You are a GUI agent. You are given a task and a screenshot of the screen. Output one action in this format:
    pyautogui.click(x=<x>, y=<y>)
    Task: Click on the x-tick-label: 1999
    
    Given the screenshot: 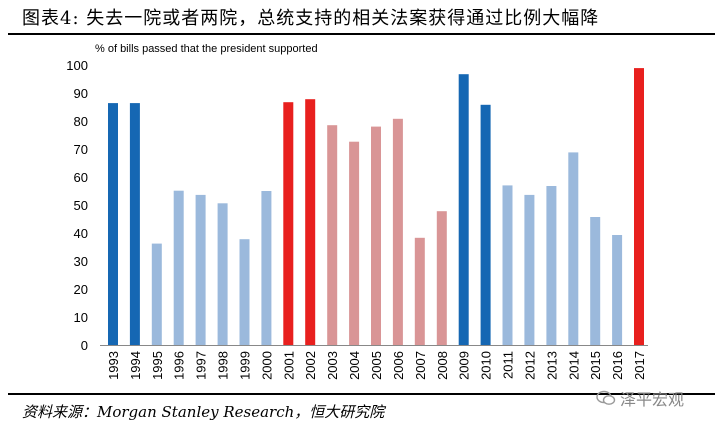 What is the action you would take?
    pyautogui.click(x=245, y=365)
    